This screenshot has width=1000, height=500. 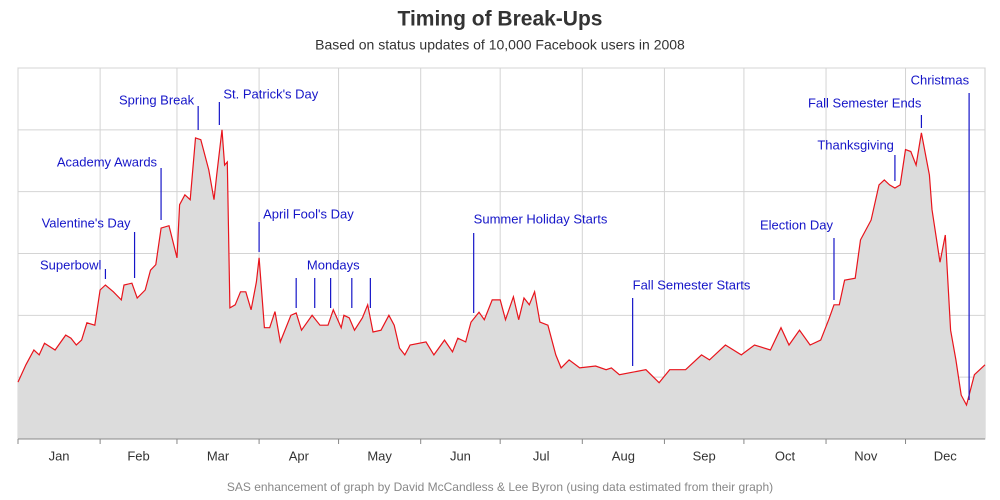 I want to click on annotation-label: Academy Awards, so click(x=107, y=161).